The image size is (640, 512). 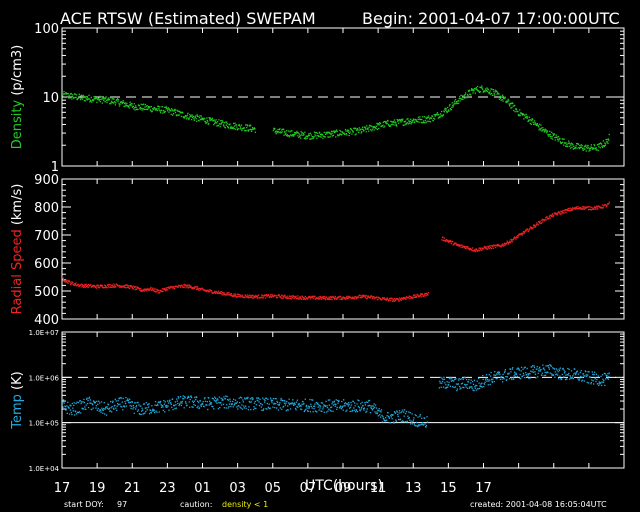 What do you see at coordinates (44, 333) in the screenshot?
I see `y-tick-label: 1.0E+07` at bounding box center [44, 333].